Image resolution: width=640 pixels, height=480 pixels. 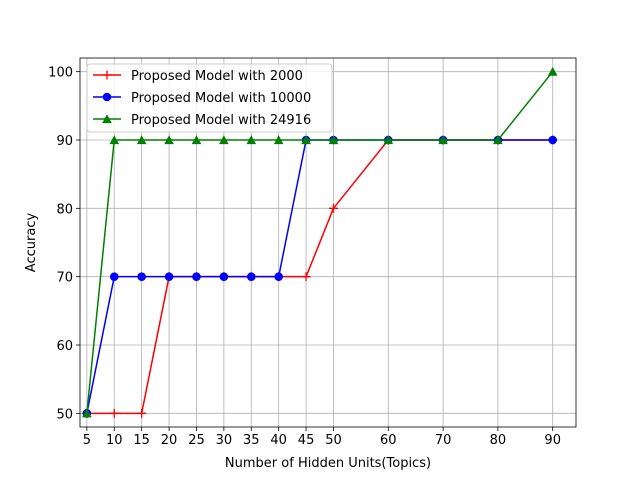 I want to click on legend-box, so click(x=209, y=98).